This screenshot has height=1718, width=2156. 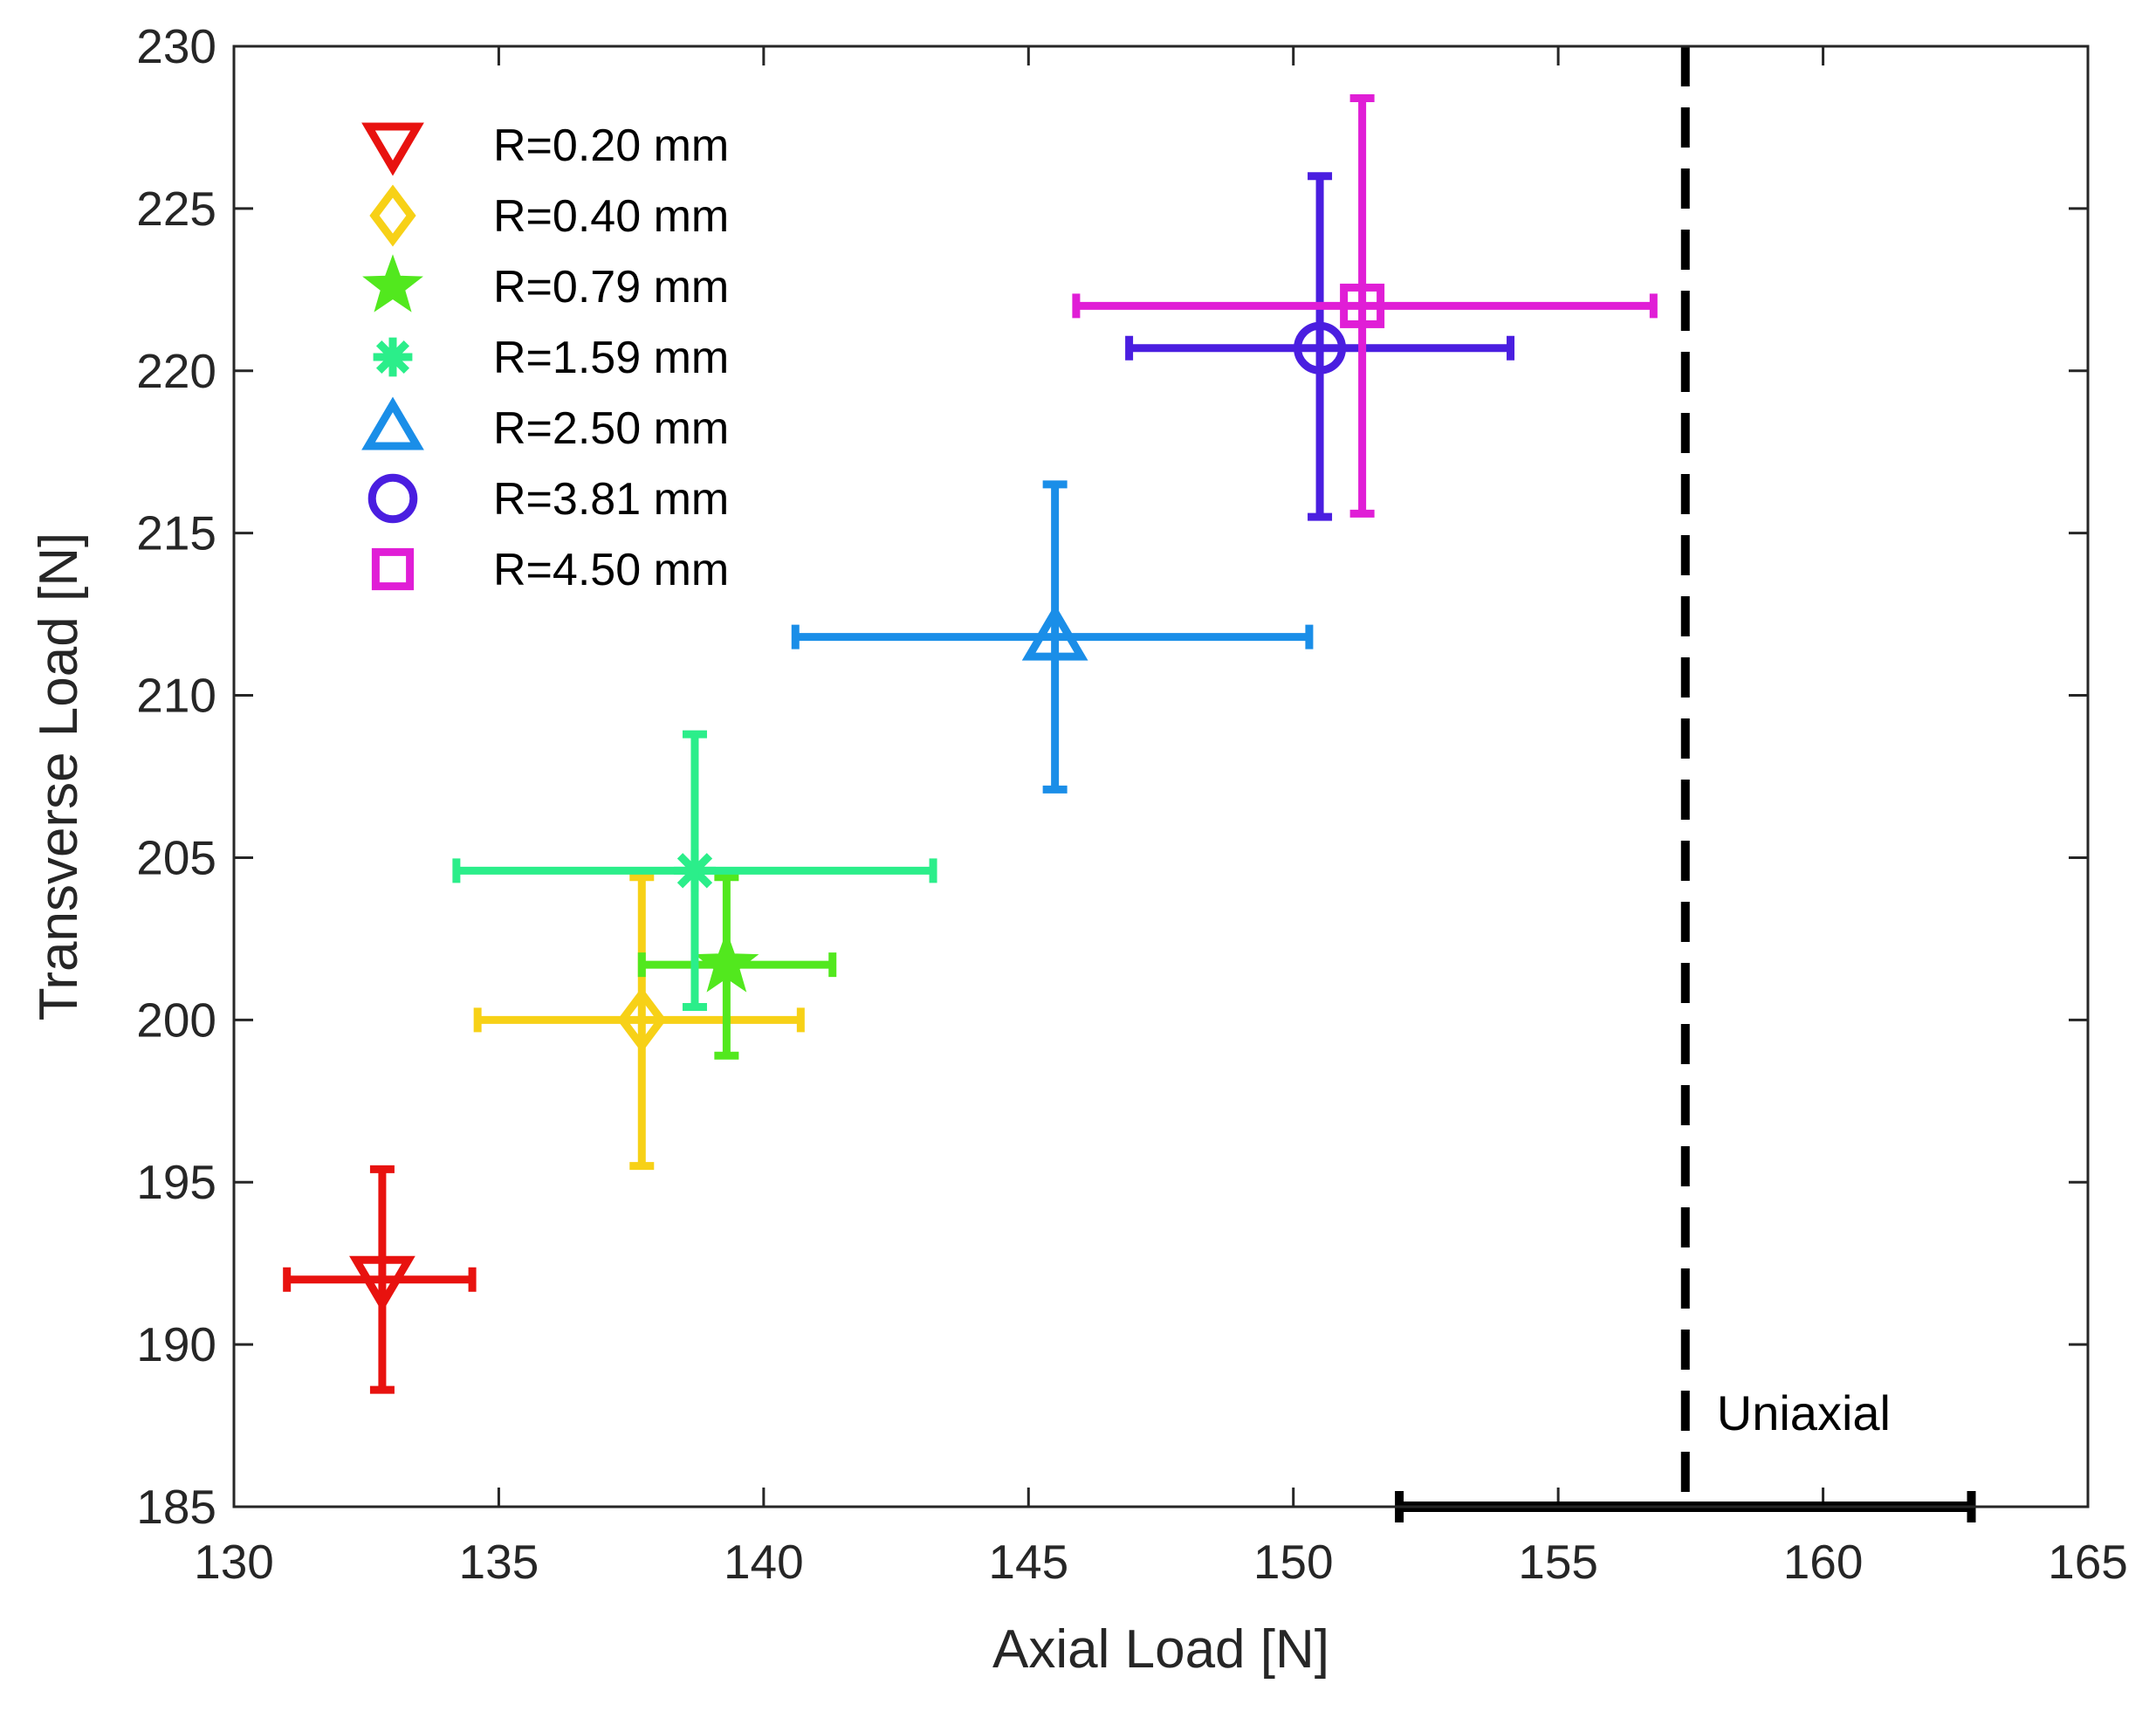 What do you see at coordinates (176, 1020) in the screenshot?
I see `y-tick-label: 200` at bounding box center [176, 1020].